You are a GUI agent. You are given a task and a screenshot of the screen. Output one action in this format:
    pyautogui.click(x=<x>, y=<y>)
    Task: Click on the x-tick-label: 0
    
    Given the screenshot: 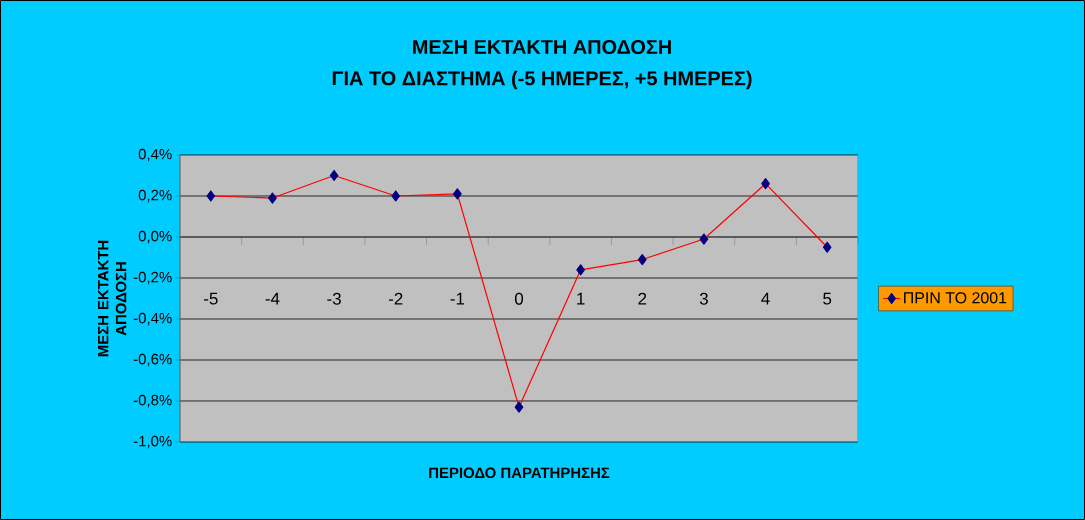 What is the action you would take?
    pyautogui.click(x=519, y=298)
    